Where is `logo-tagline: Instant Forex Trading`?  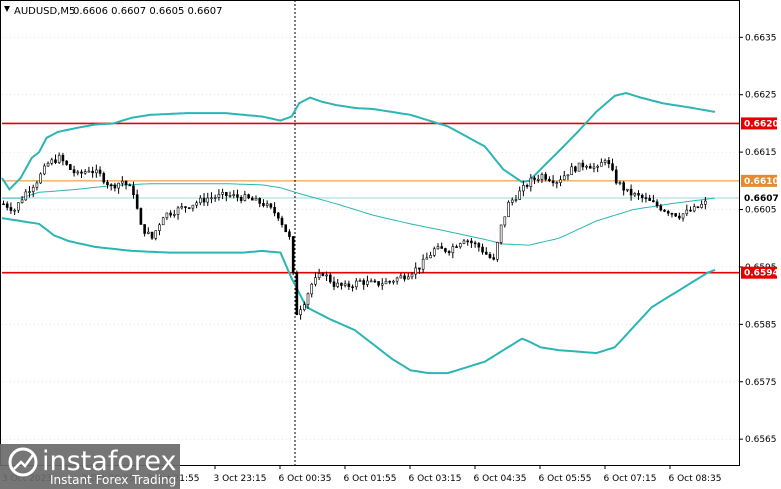 logo-tagline: Instant Forex Trading is located at coordinates (113, 480).